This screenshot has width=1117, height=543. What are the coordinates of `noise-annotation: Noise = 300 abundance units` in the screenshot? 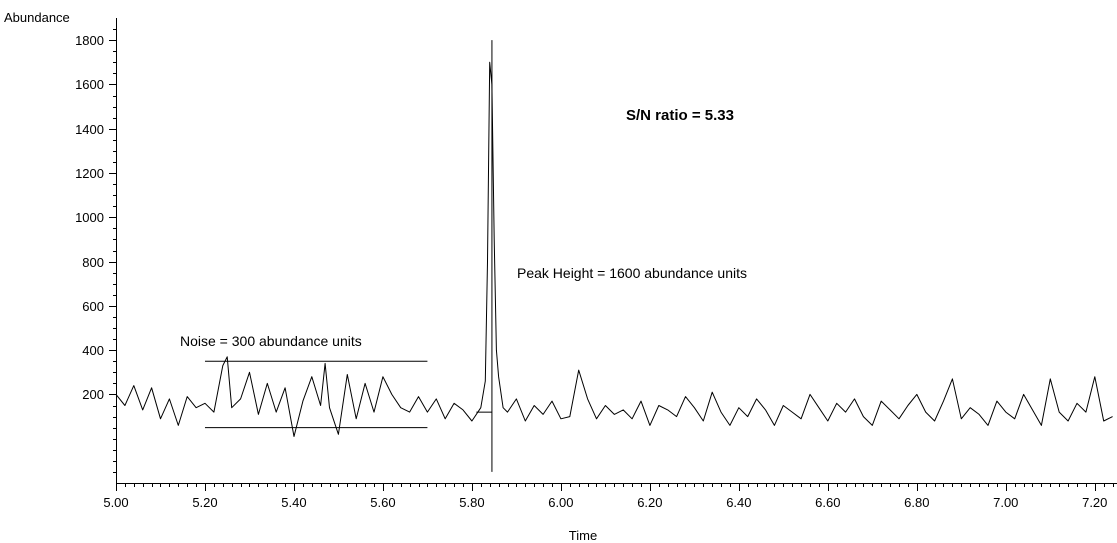 It's located at (271, 341).